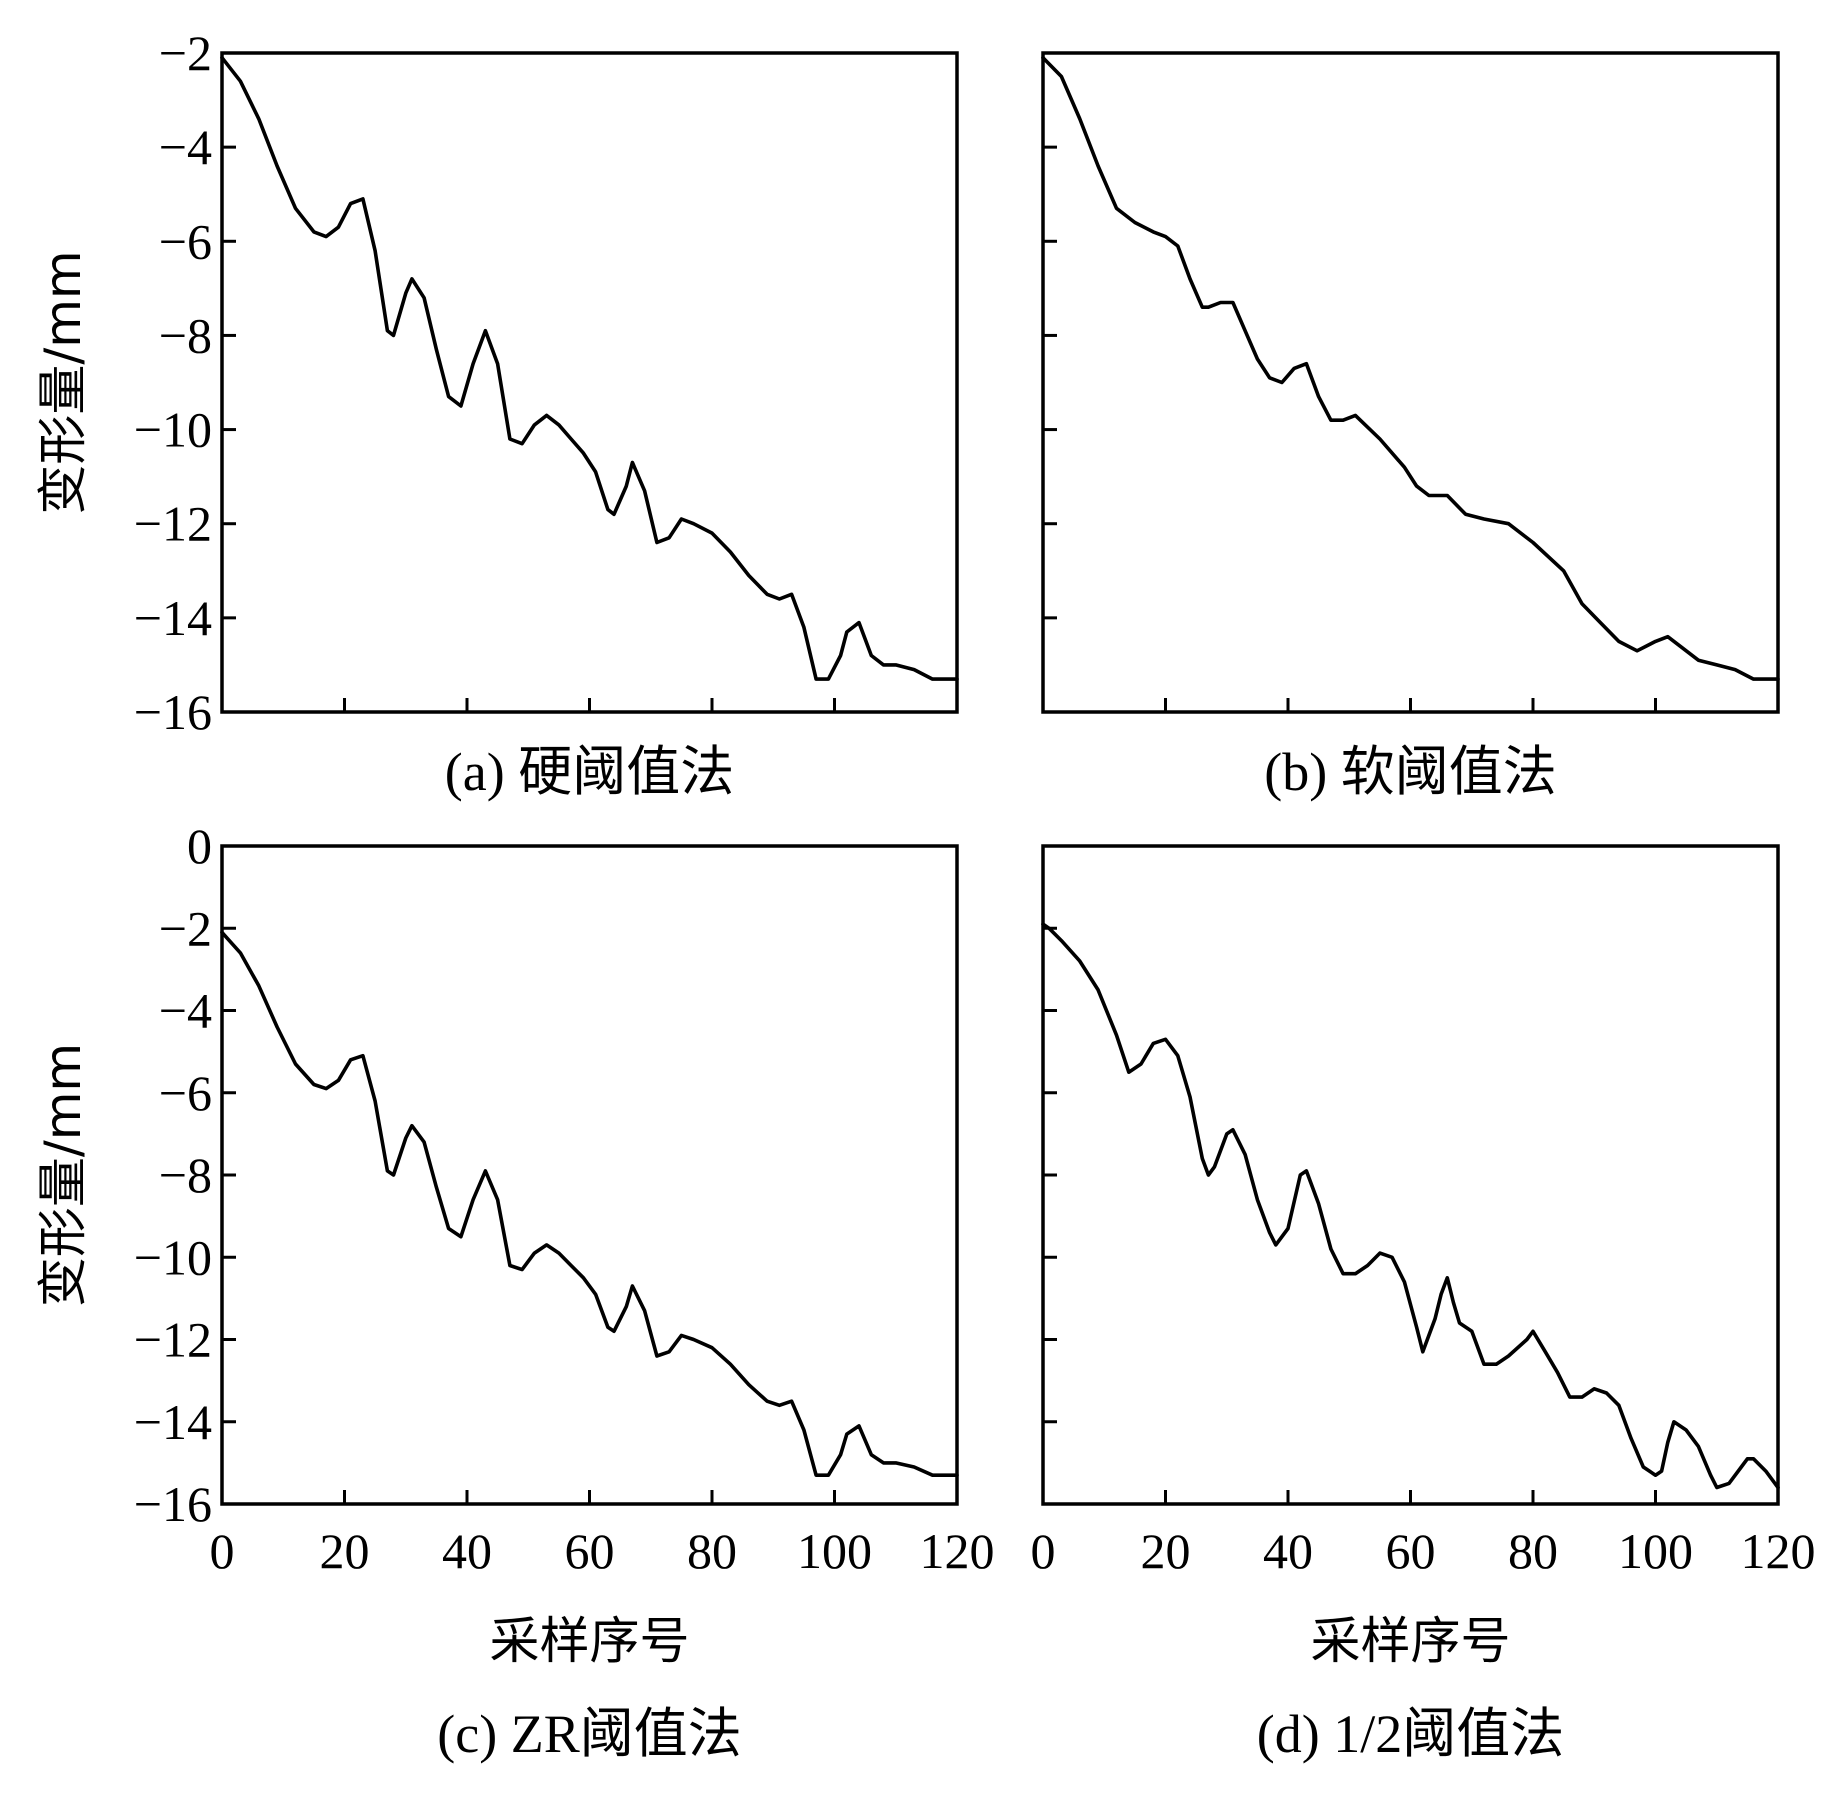 This screenshot has width=1843, height=1795. I want to click on panel-caption: (d) 1/2阈值法, so click(1410, 1734).